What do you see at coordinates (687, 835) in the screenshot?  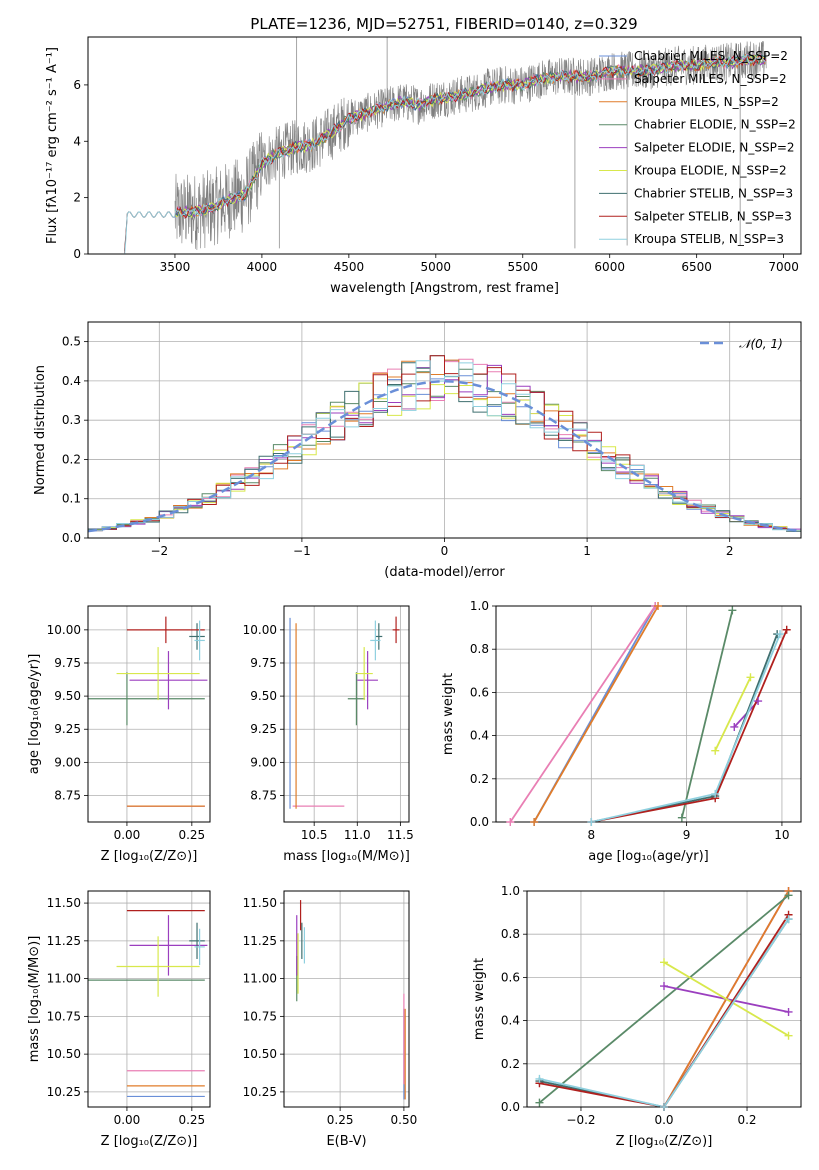 I see `x-tick-label: 9` at bounding box center [687, 835].